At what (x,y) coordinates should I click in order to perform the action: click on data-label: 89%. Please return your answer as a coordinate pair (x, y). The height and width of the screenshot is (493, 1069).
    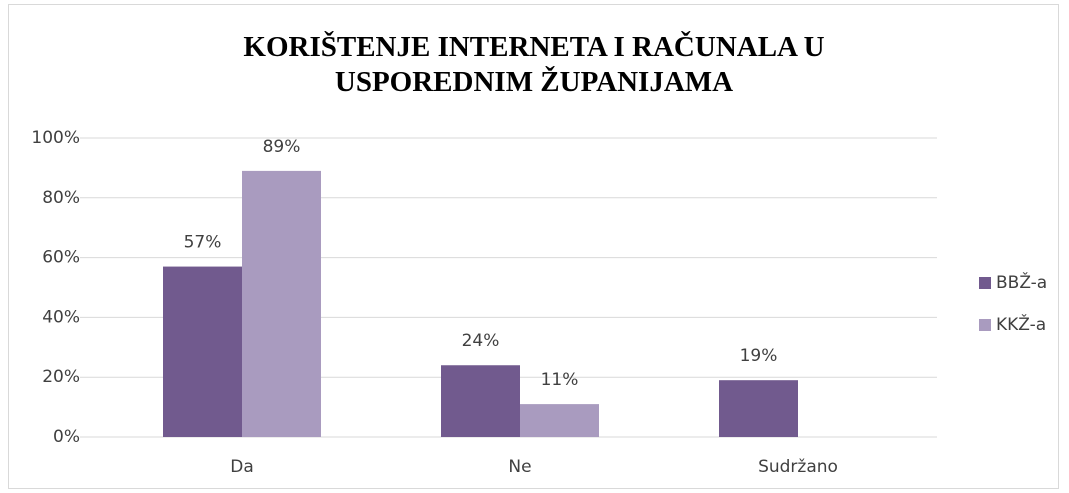
    Looking at the image, I should click on (282, 147).